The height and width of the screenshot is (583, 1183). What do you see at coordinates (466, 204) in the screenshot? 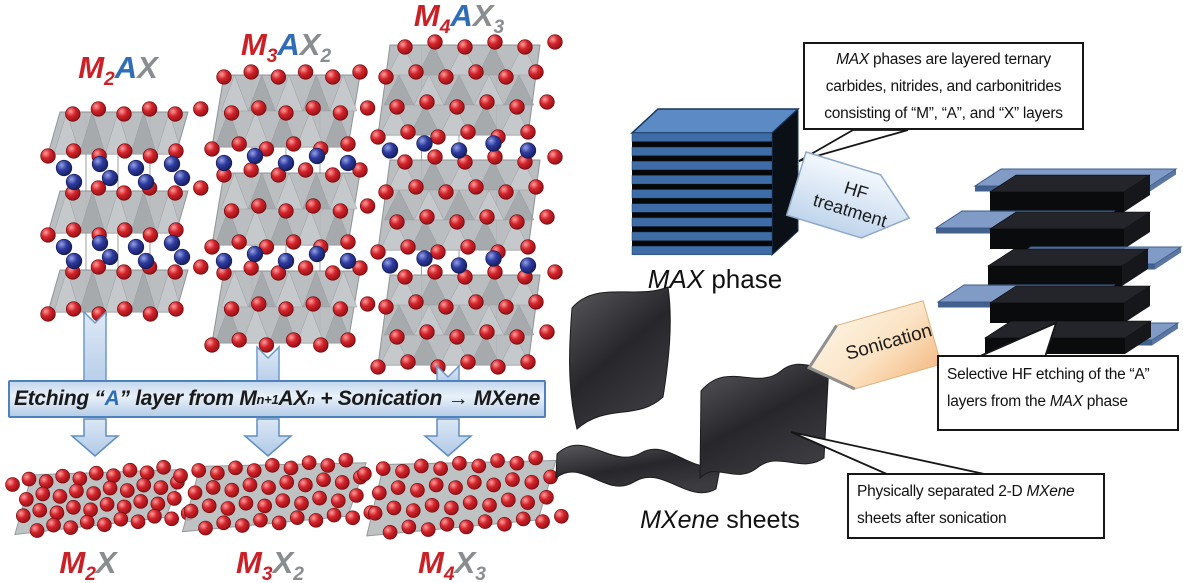
I see `crystal-structure-m4ax3` at bounding box center [466, 204].